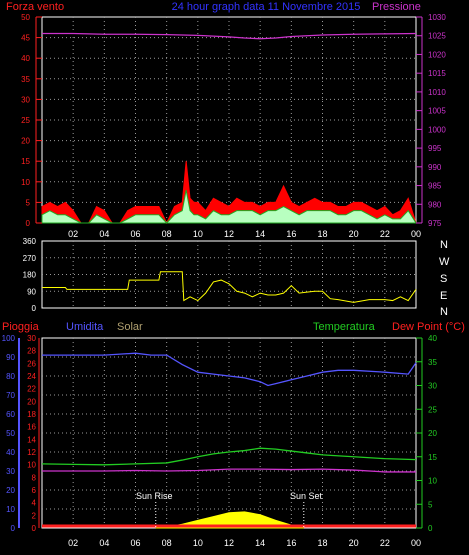 The width and height of the screenshot is (469, 555). I want to click on humidity-y-tick: 50, so click(10, 433).